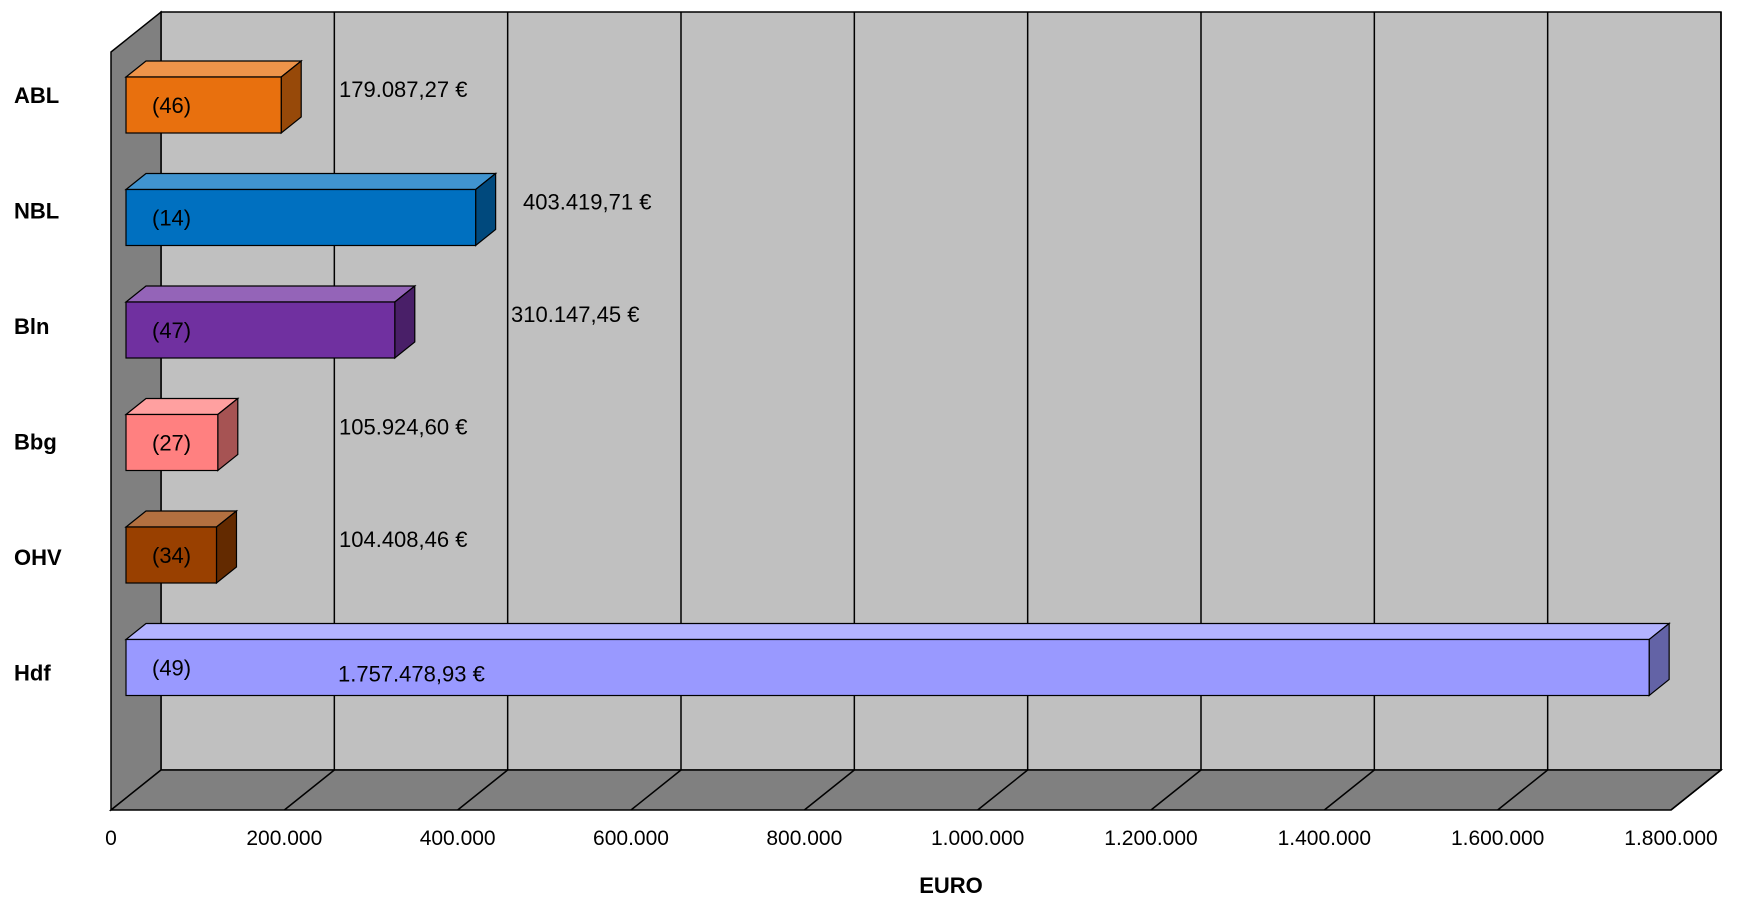 This screenshot has height=902, width=1737. What do you see at coordinates (916, 790) in the screenshot?
I see `floor` at bounding box center [916, 790].